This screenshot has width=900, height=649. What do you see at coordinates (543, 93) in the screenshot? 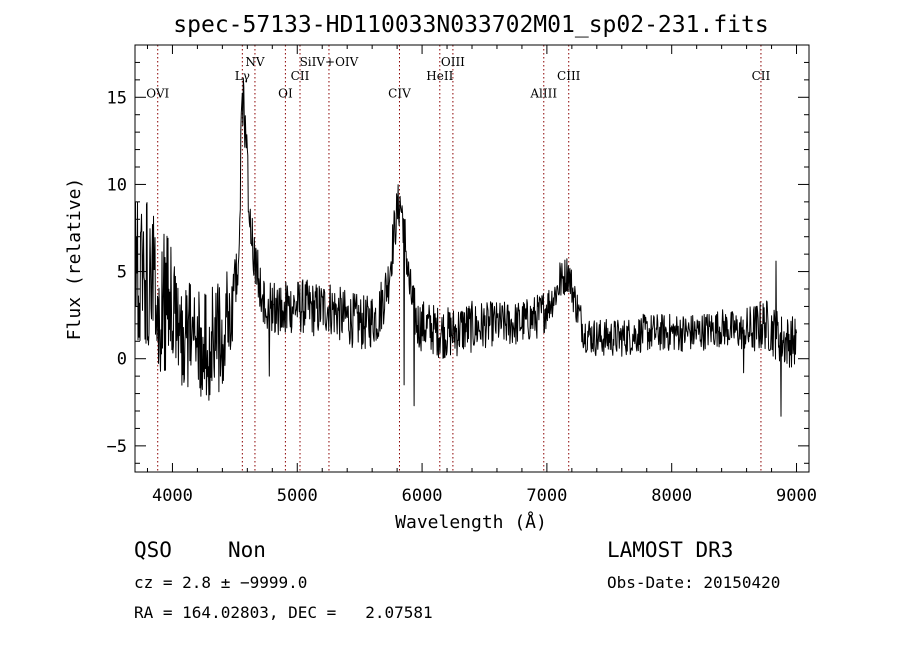
I see `line-label: AlIII` at bounding box center [543, 93].